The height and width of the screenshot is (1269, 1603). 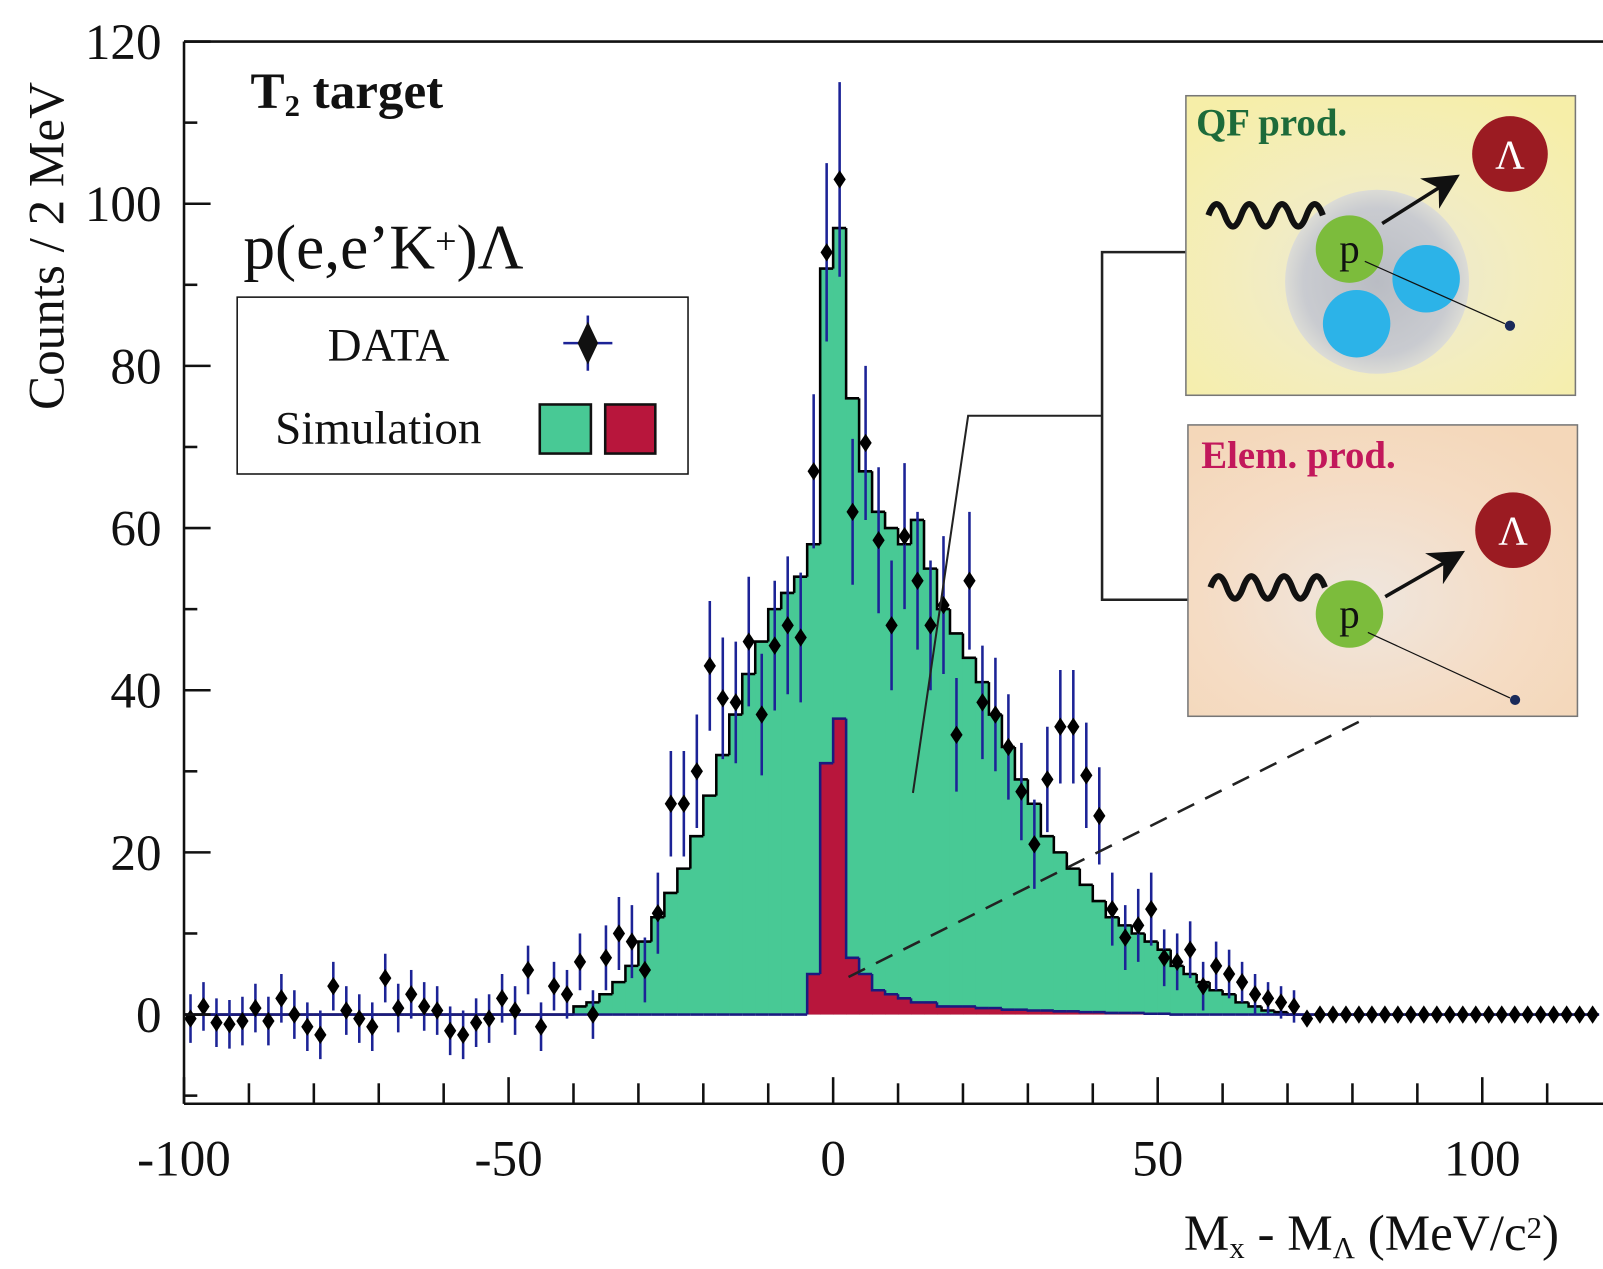 I want to click on x-tick-label: -100, so click(x=184, y=1158).